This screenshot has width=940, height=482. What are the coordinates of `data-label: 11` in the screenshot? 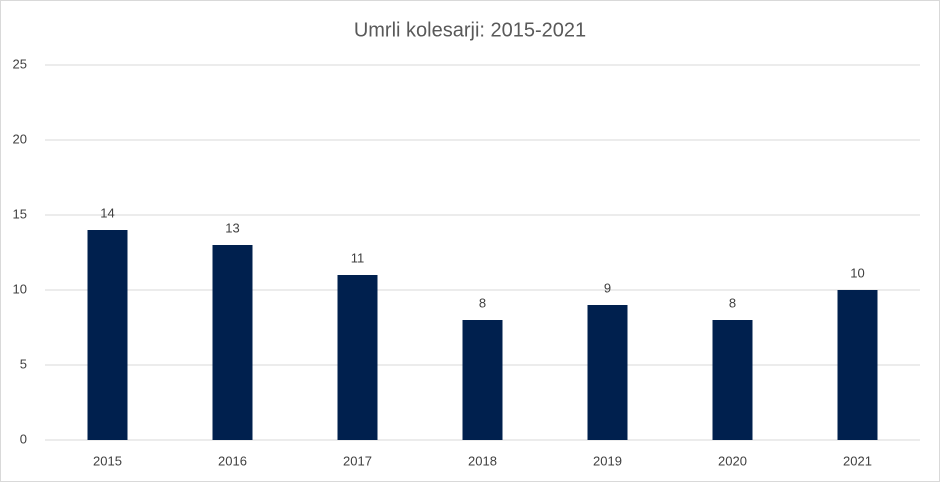 It's located at (358, 257).